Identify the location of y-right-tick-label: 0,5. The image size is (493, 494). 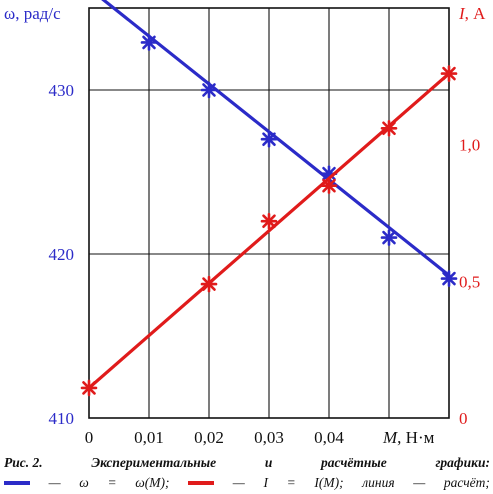
(469, 281).